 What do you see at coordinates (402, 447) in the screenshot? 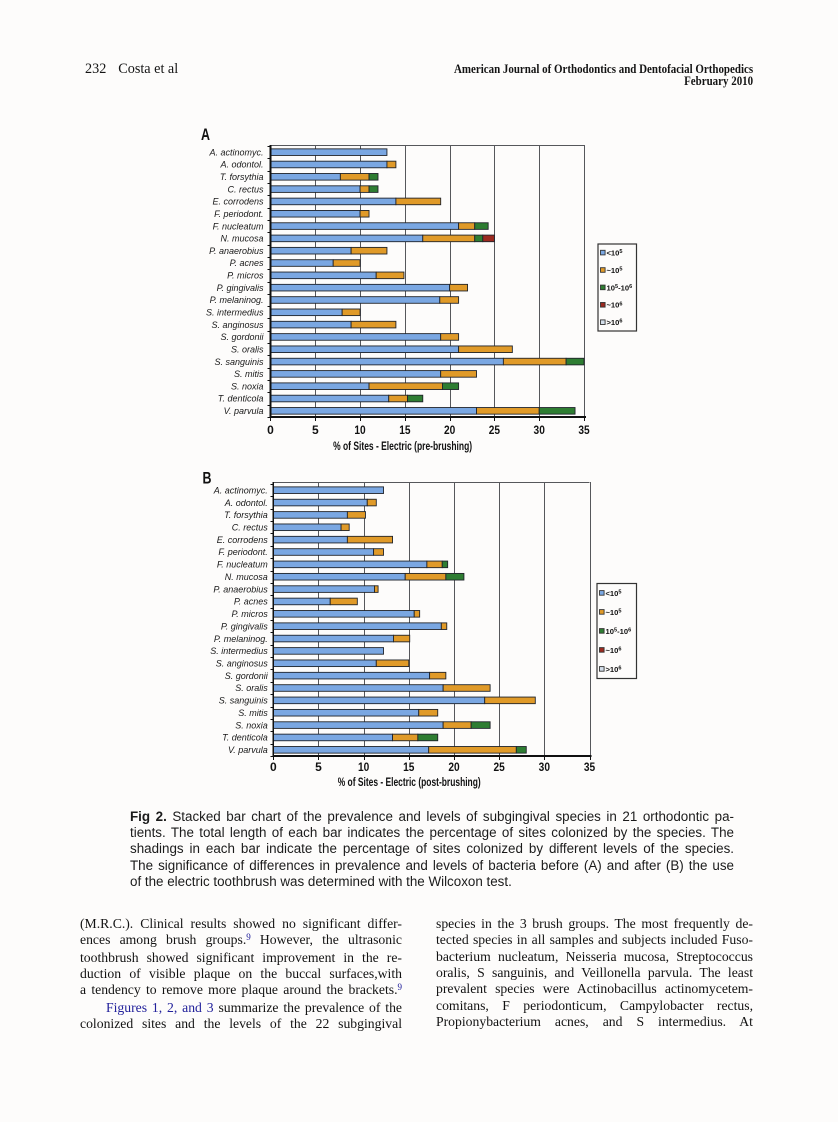
I see `svg-text:% of Sites - Electric (pre-bru: % of Sites - Electric (pre-brushing)` at bounding box center [402, 447].